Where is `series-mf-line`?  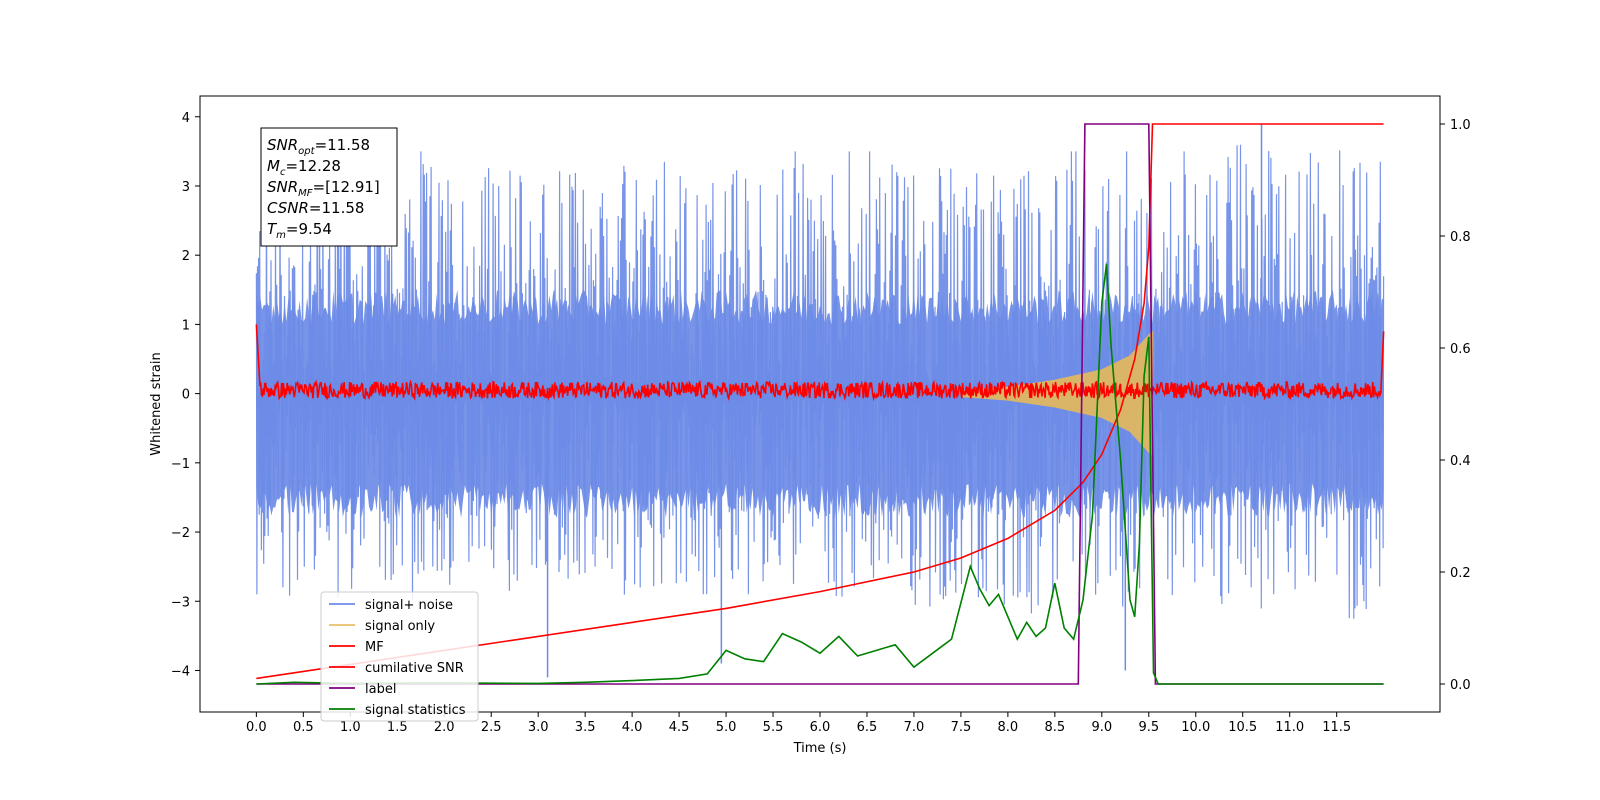 series-mf-line is located at coordinates (820, 363).